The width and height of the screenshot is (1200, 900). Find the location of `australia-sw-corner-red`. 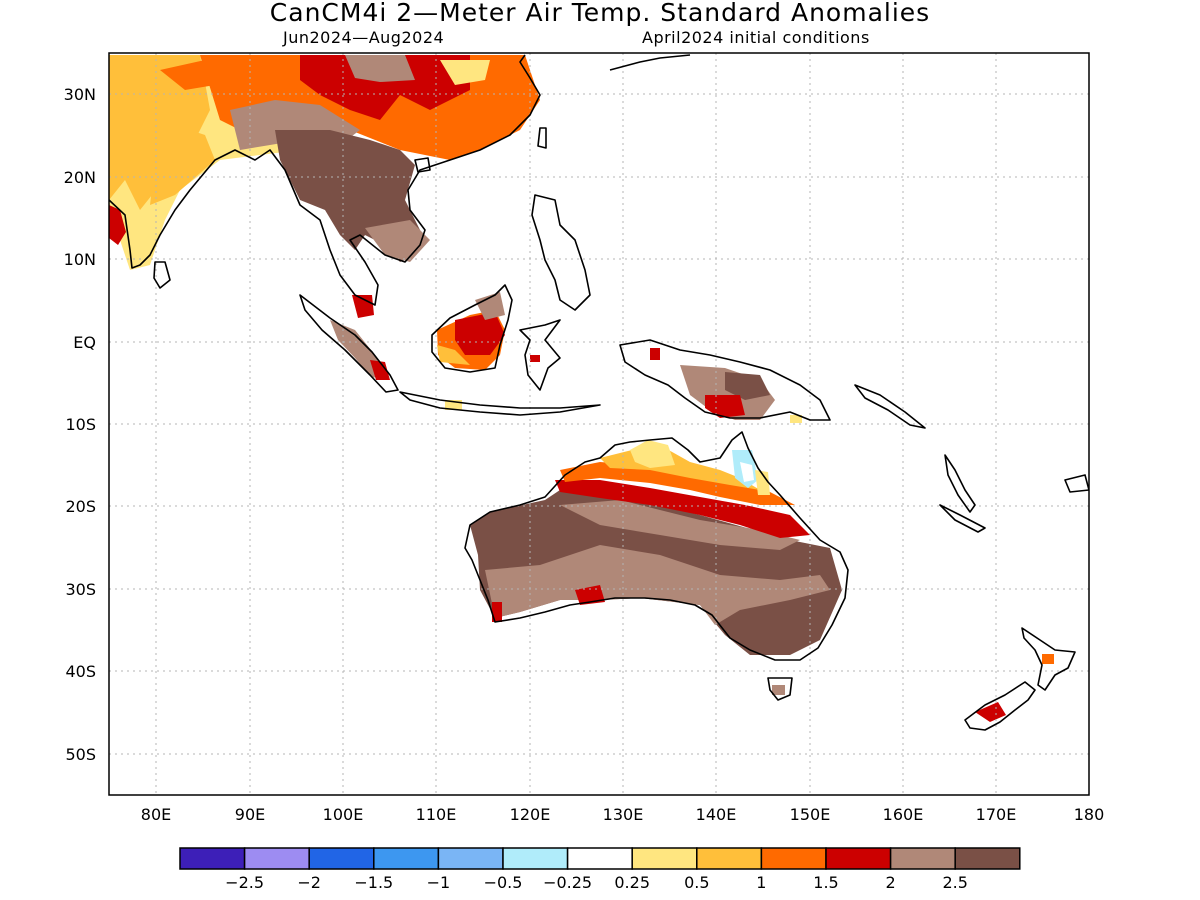

australia-sw-corner-red is located at coordinates (497, 612).